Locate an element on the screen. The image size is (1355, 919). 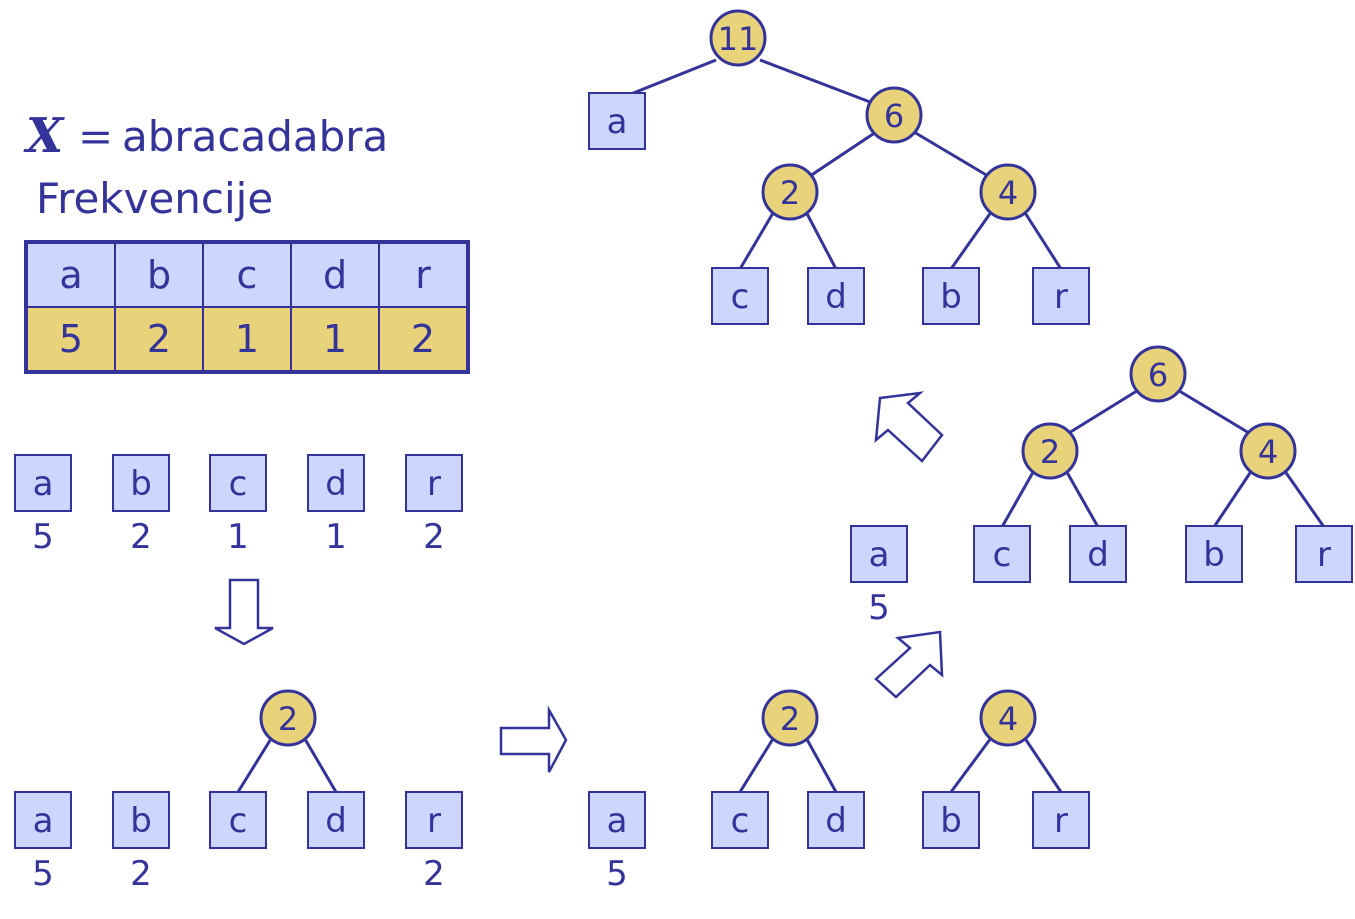
freq-letter: d is located at coordinates (335, 274).